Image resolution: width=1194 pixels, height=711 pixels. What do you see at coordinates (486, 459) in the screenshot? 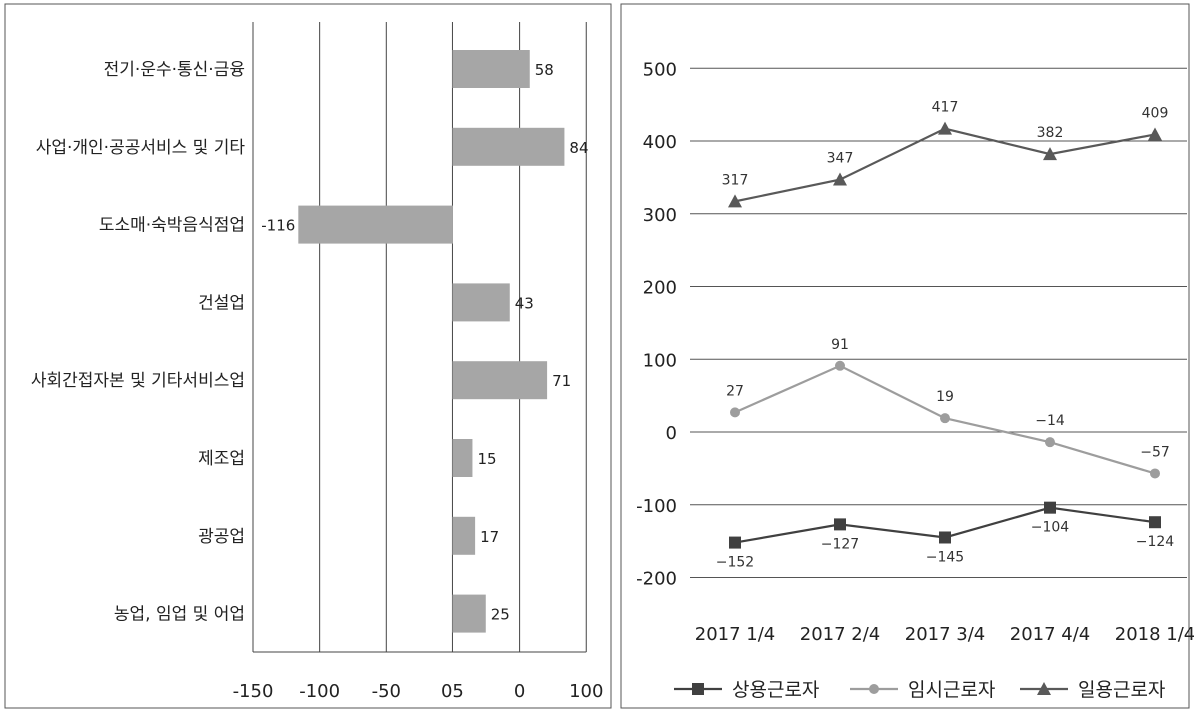
I see `bar-value-label: 15` at bounding box center [486, 459].